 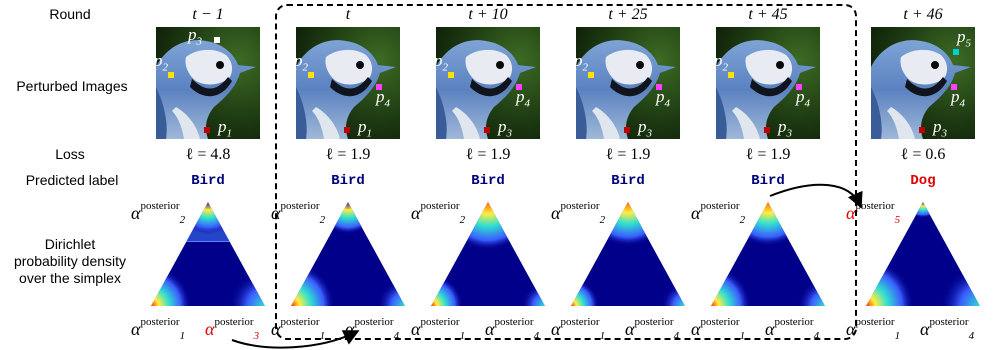 What do you see at coordinates (70, 14) in the screenshot?
I see `row-label-round: Round` at bounding box center [70, 14].